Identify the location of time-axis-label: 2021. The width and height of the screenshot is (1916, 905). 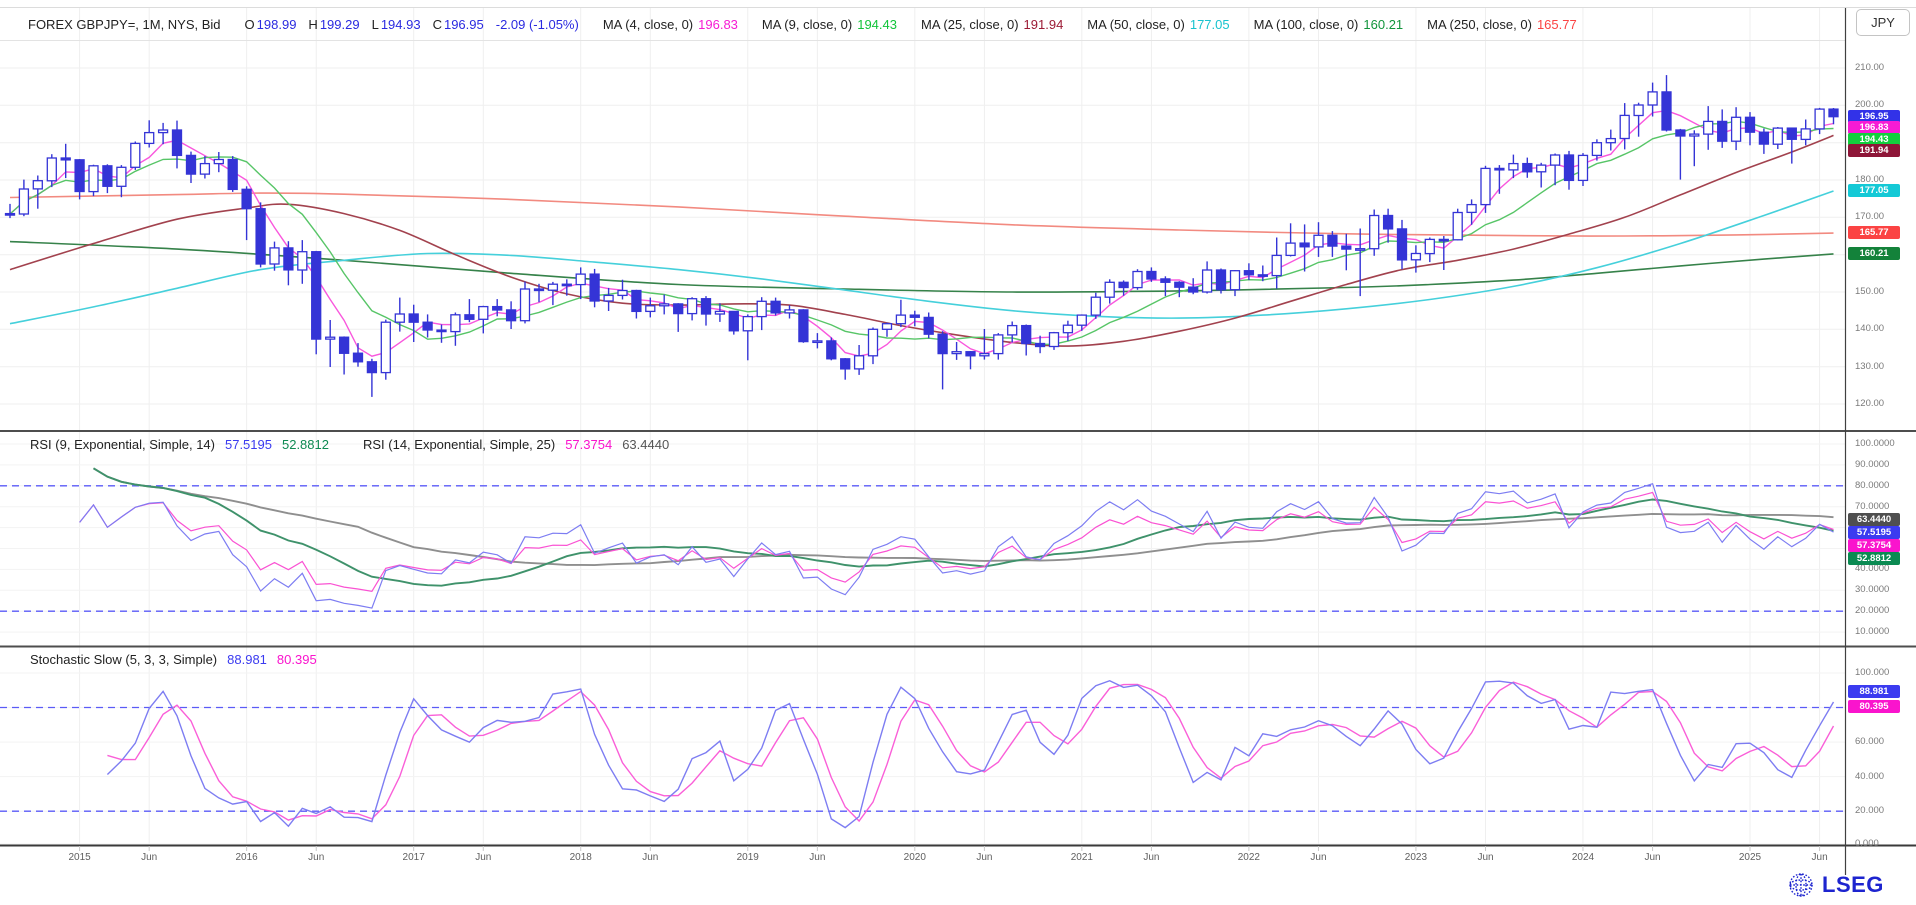
(1081, 857).